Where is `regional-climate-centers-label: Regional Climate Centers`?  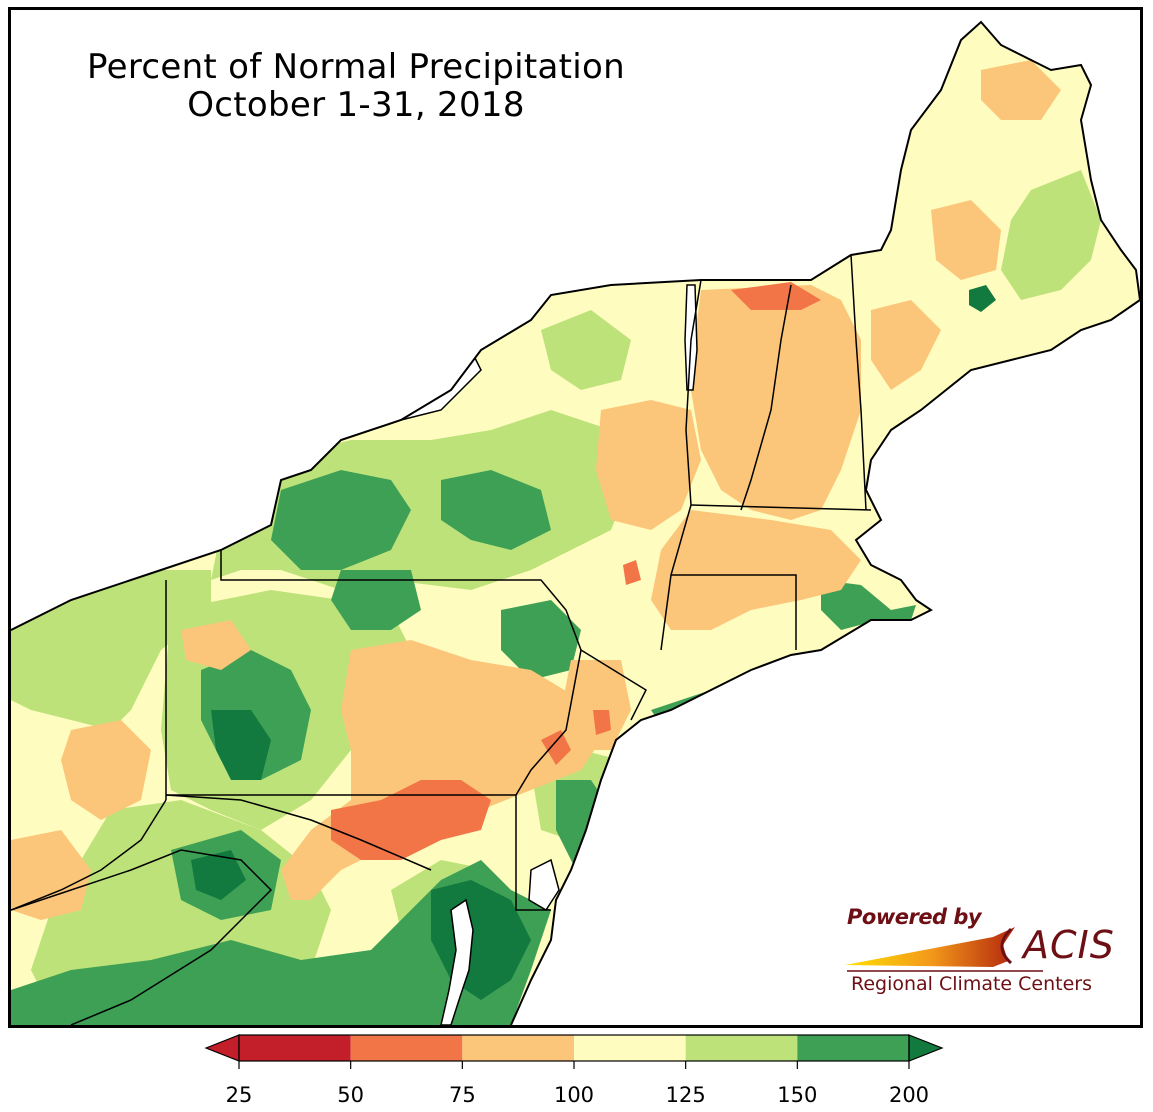 regional-climate-centers-label: Regional Climate Centers is located at coordinates (972, 984).